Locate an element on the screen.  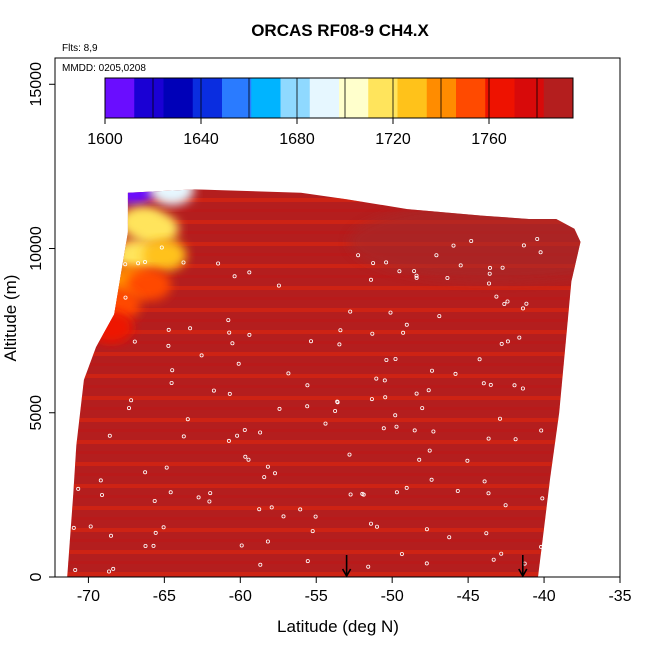
x-tick-label: -60 is located at coordinates (240, 596).